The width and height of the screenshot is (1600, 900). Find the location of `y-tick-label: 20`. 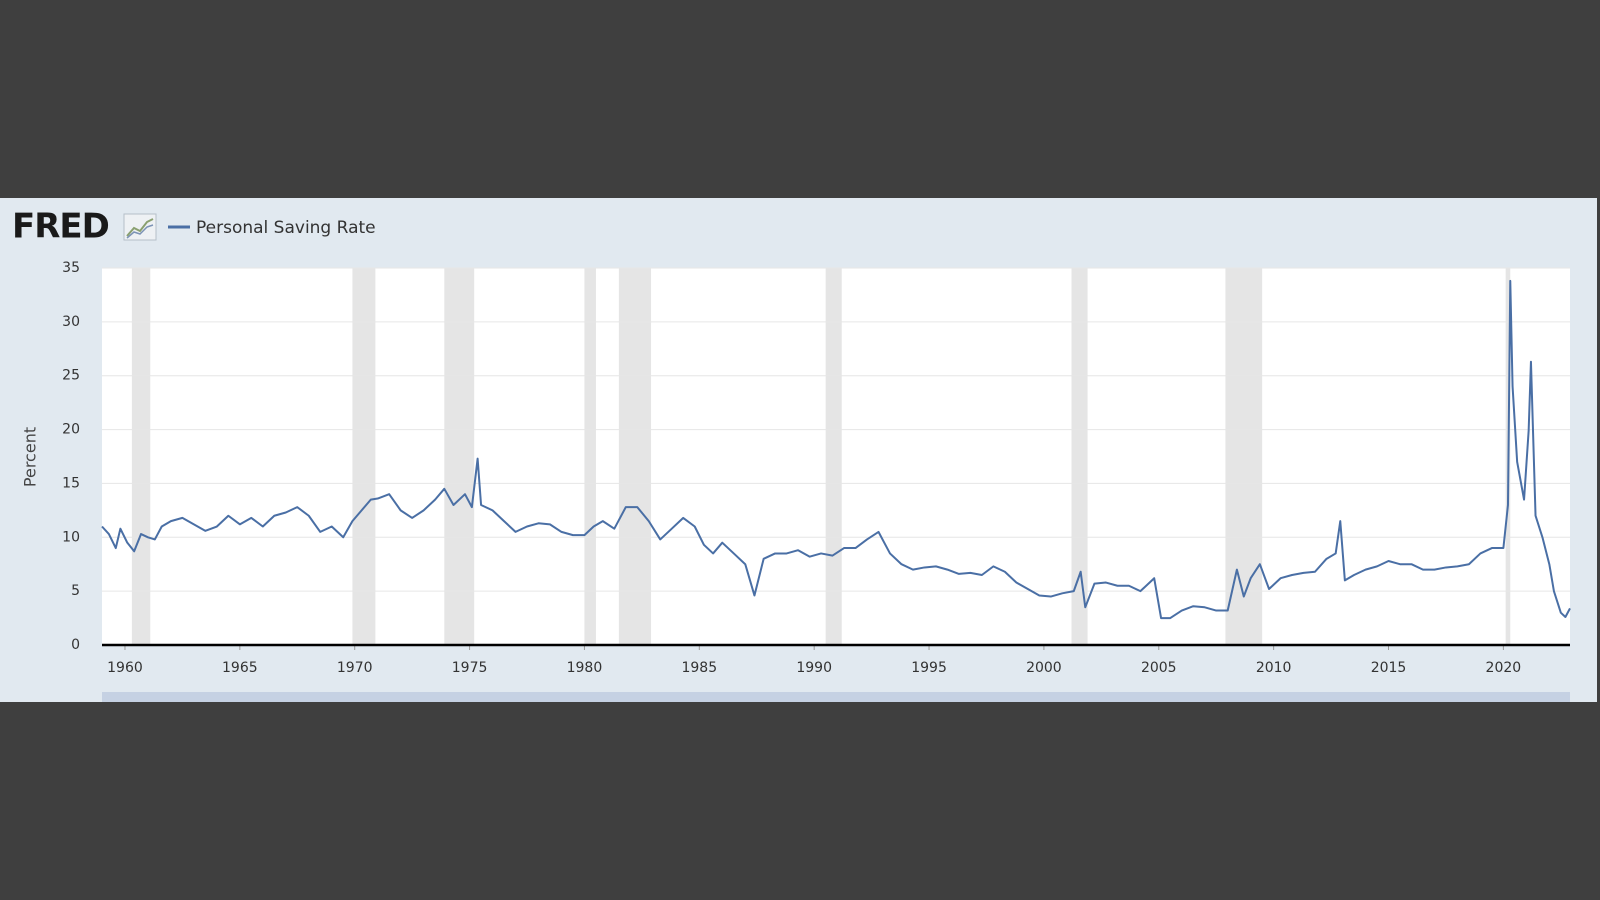

y-tick-label: 20 is located at coordinates (71, 430).